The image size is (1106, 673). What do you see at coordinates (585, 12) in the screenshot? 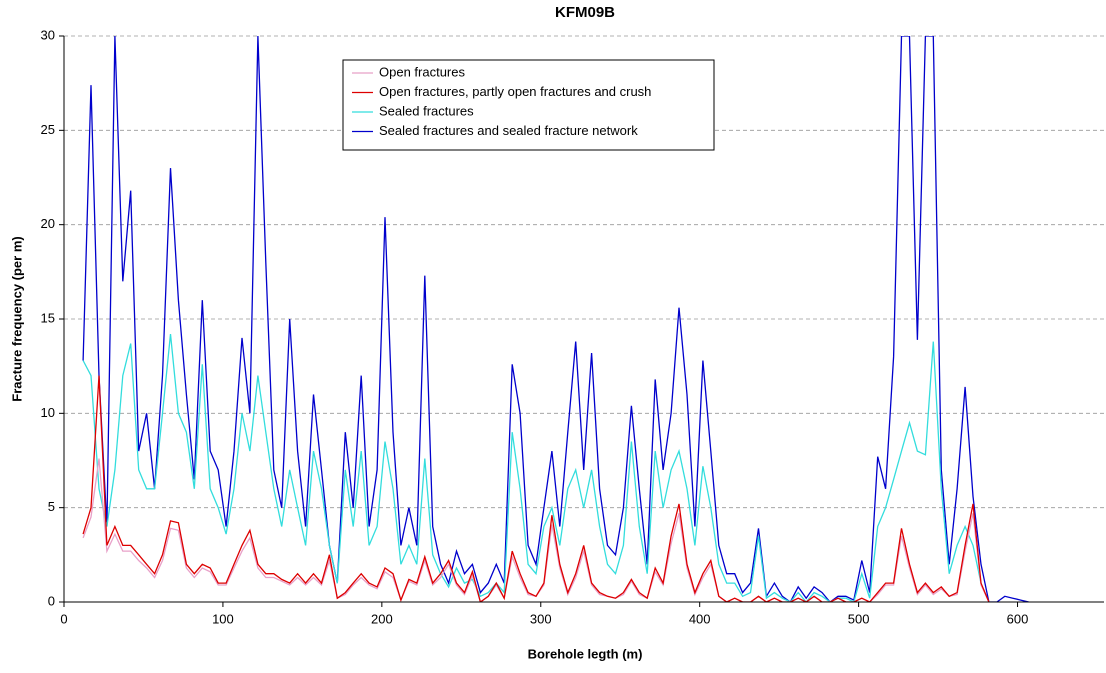
I see `chart-title: KFM09B` at bounding box center [585, 12].